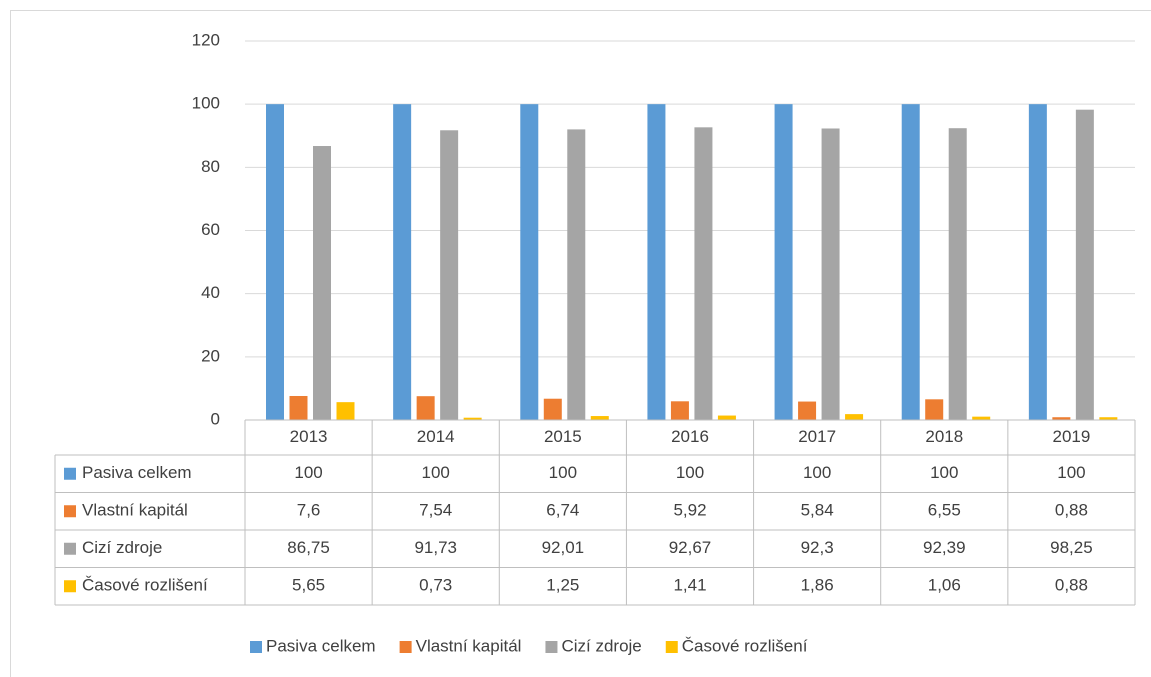 The height and width of the screenshot is (677, 1151). I want to click on table-cell: 92,67, so click(690, 547).